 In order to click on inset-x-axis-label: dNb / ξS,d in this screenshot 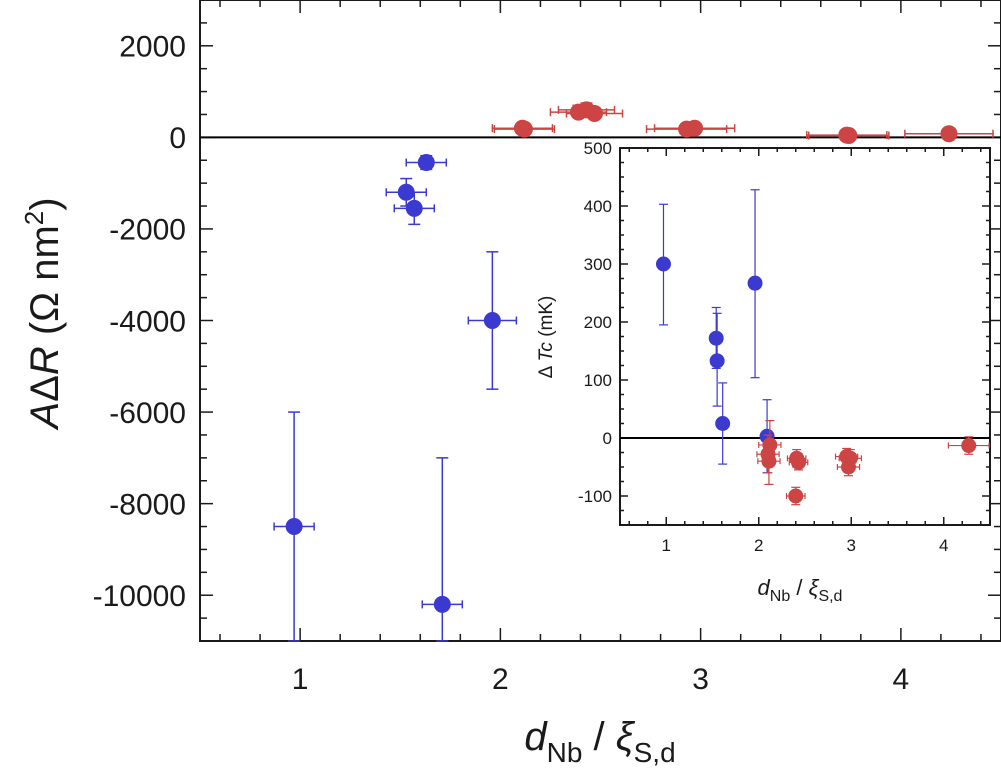, I will do `click(800, 590)`.